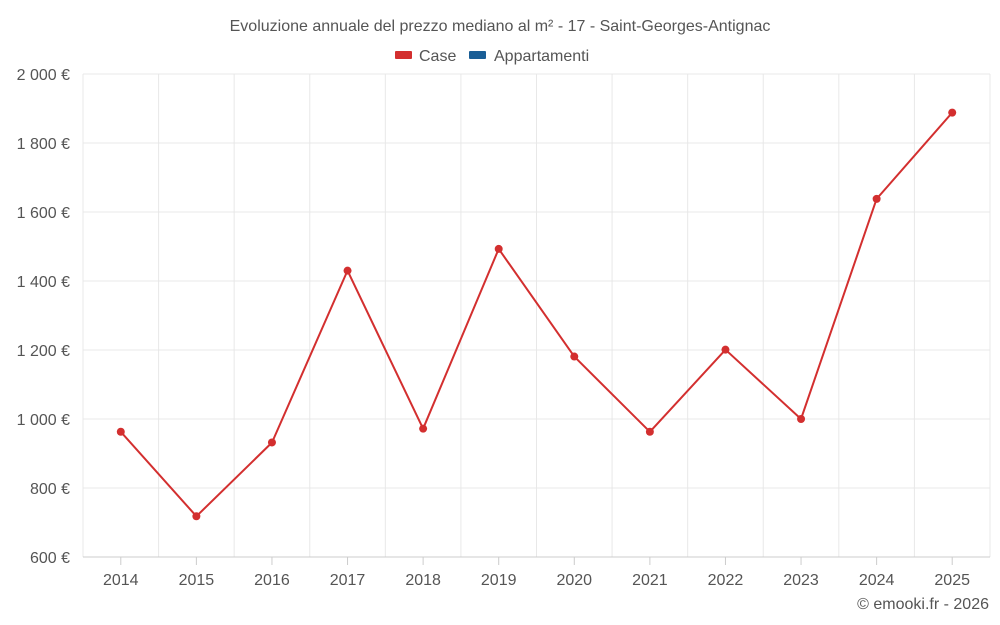  I want to click on x-tick-label: 2017, so click(348, 580).